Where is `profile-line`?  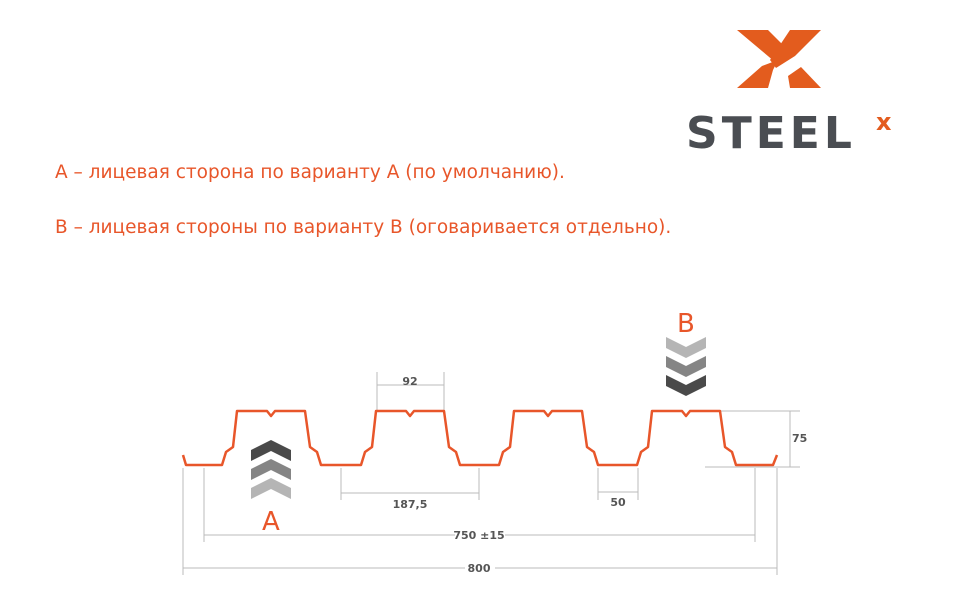
profile-line is located at coordinates (480, 438).